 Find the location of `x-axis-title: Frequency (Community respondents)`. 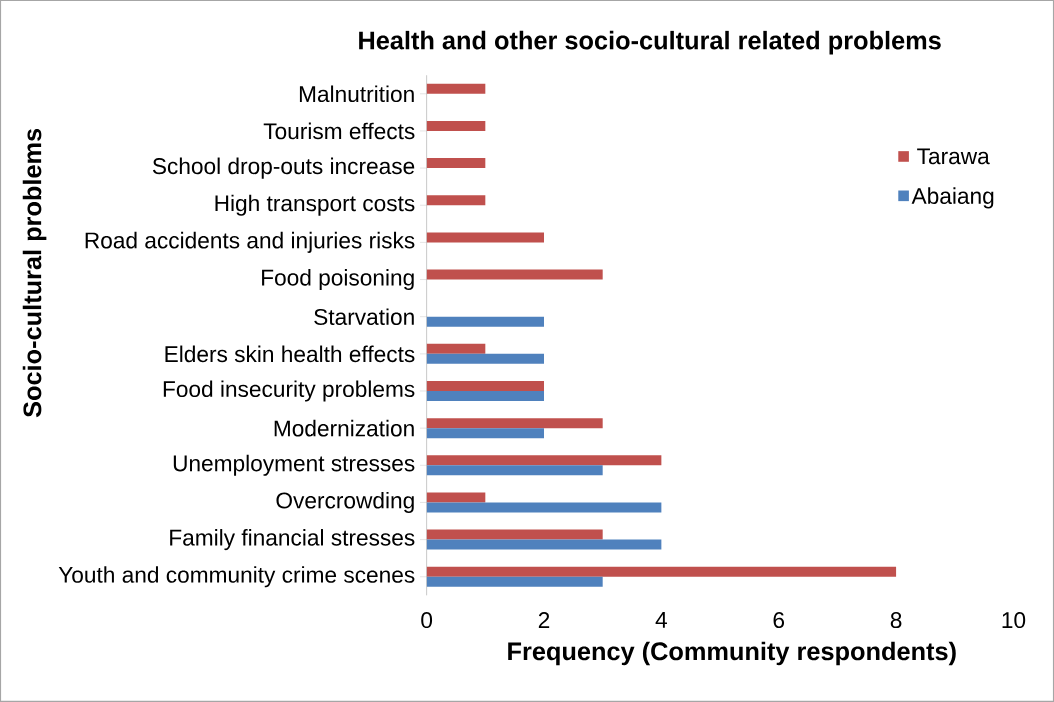

x-axis-title: Frequency (Community respondents) is located at coordinates (732, 653).